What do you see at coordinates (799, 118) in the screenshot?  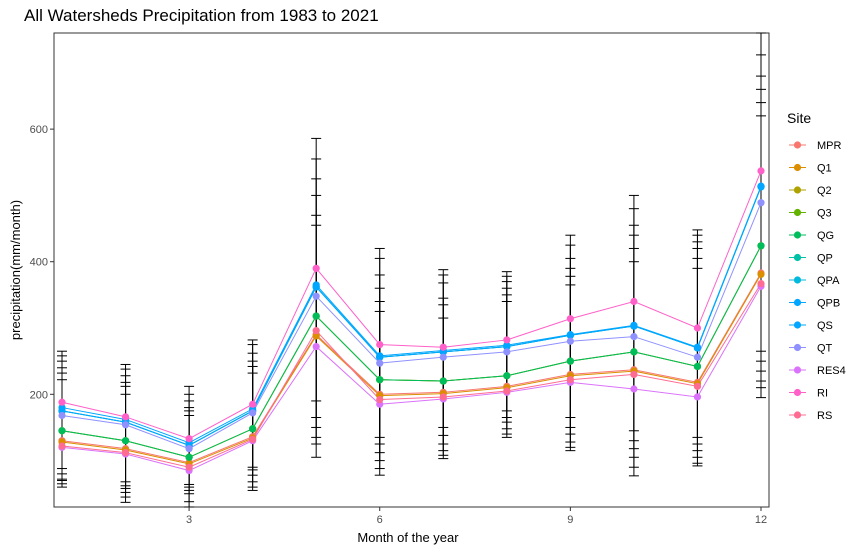 I see `legend-title: Site` at bounding box center [799, 118].